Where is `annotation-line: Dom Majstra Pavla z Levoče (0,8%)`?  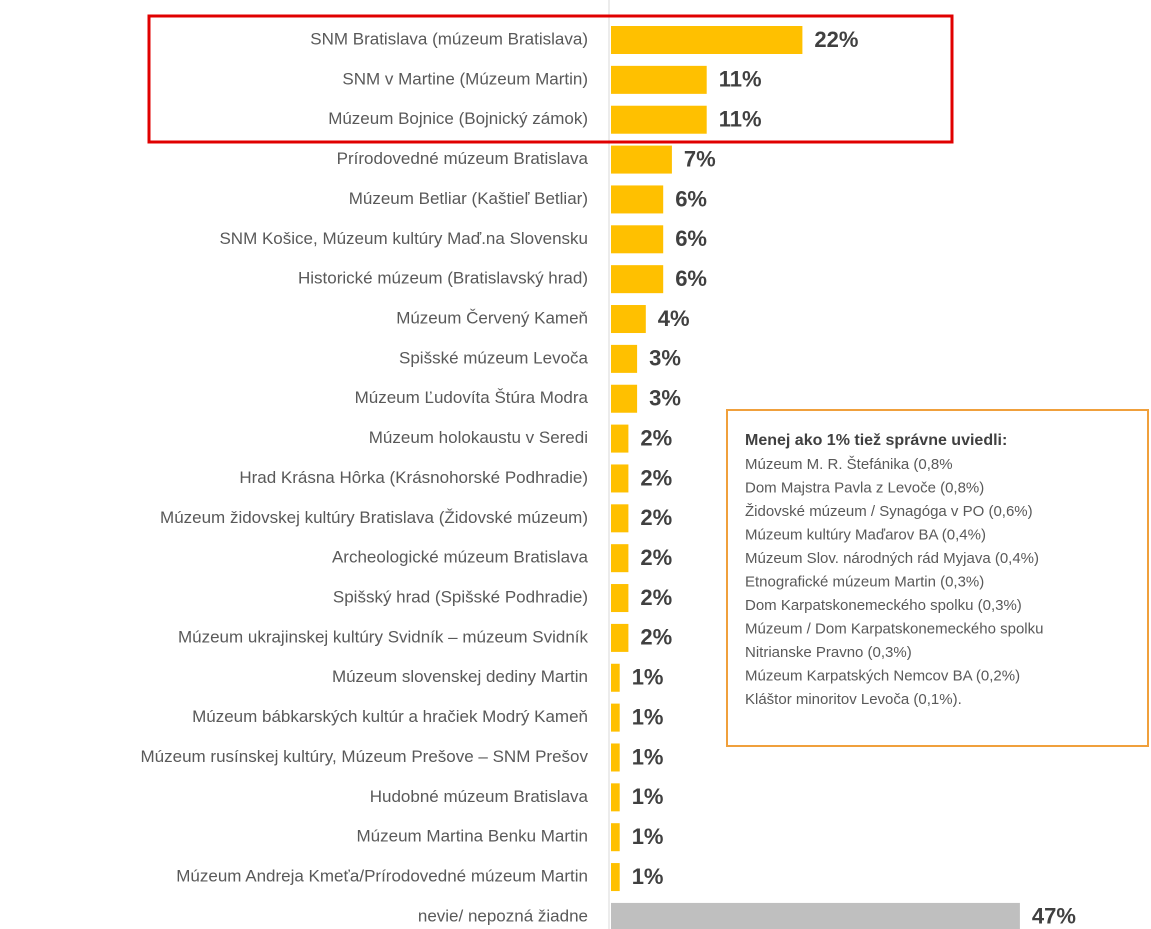
annotation-line: Dom Majstra Pavla z Levoče (0,8%) is located at coordinates (864, 487).